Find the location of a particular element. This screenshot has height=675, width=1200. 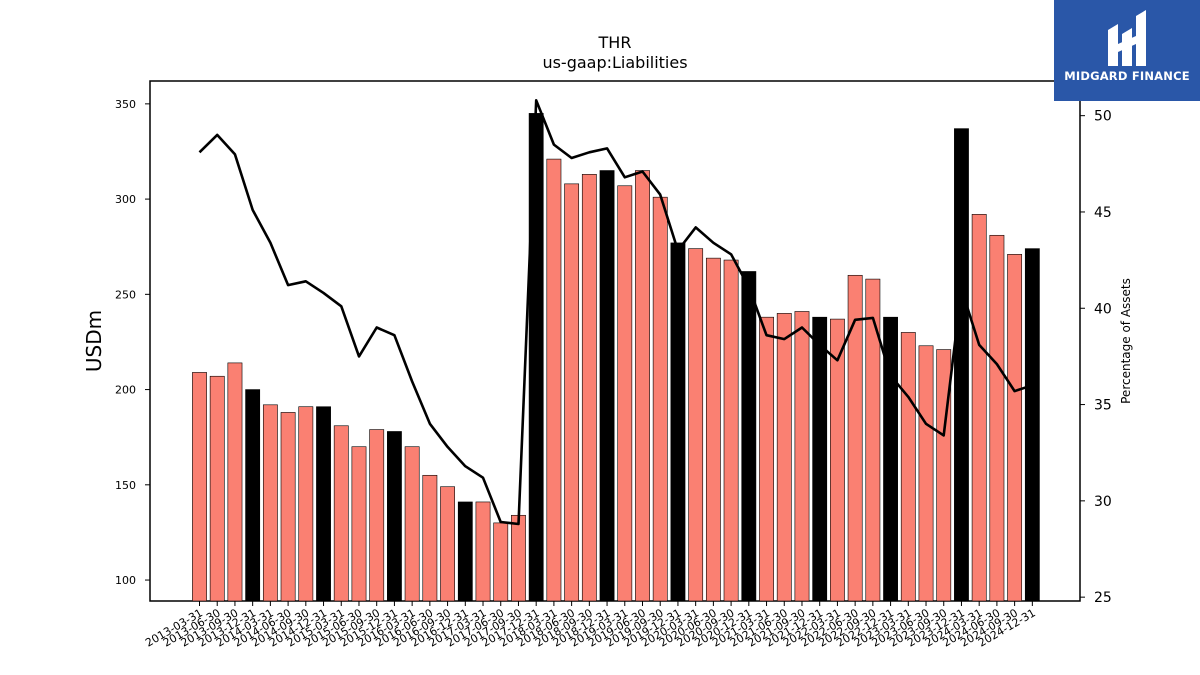

y2-tick-label: 35 is located at coordinates (1103, 406).